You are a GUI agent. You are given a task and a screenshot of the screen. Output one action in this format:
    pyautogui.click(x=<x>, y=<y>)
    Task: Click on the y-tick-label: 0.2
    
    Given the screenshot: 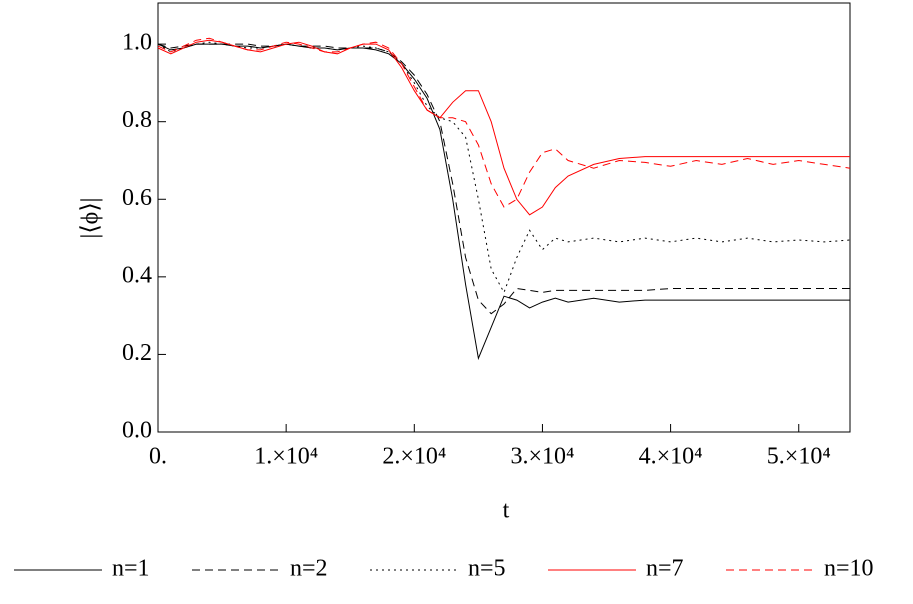 What is the action you would take?
    pyautogui.click(x=137, y=353)
    